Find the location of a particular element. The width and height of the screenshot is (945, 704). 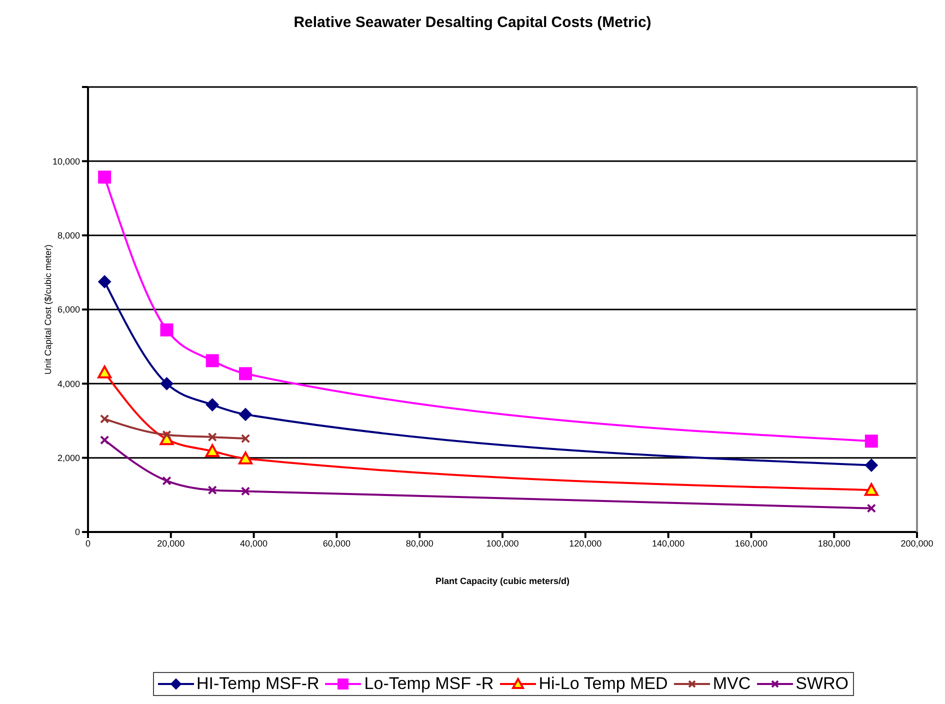

x-tick-label: 40,000 is located at coordinates (254, 543).